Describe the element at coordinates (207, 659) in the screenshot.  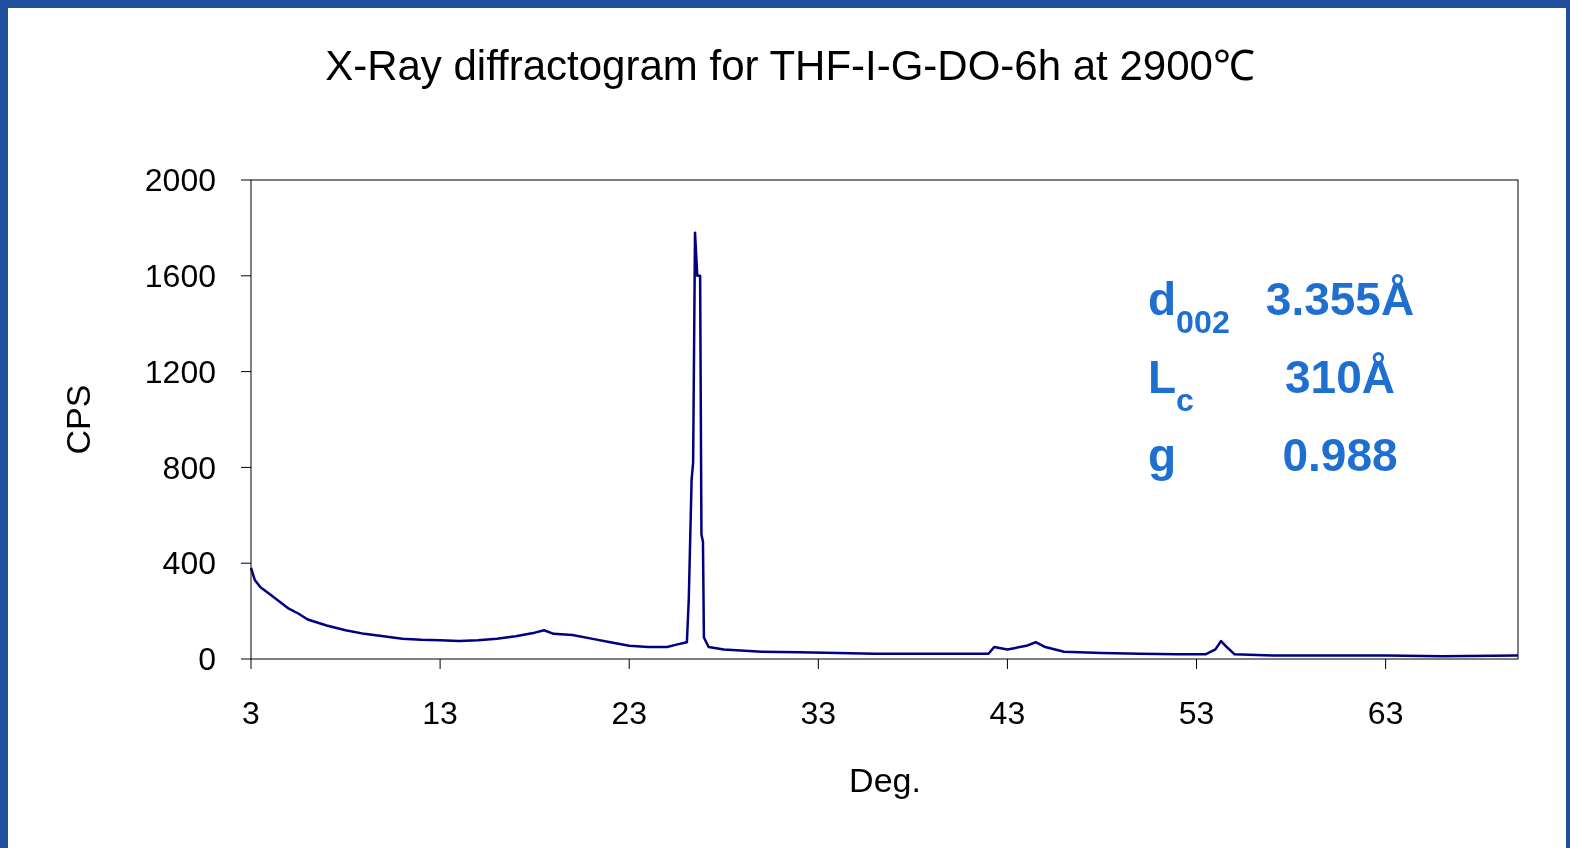
I see `y-tick-label: 0` at that location.